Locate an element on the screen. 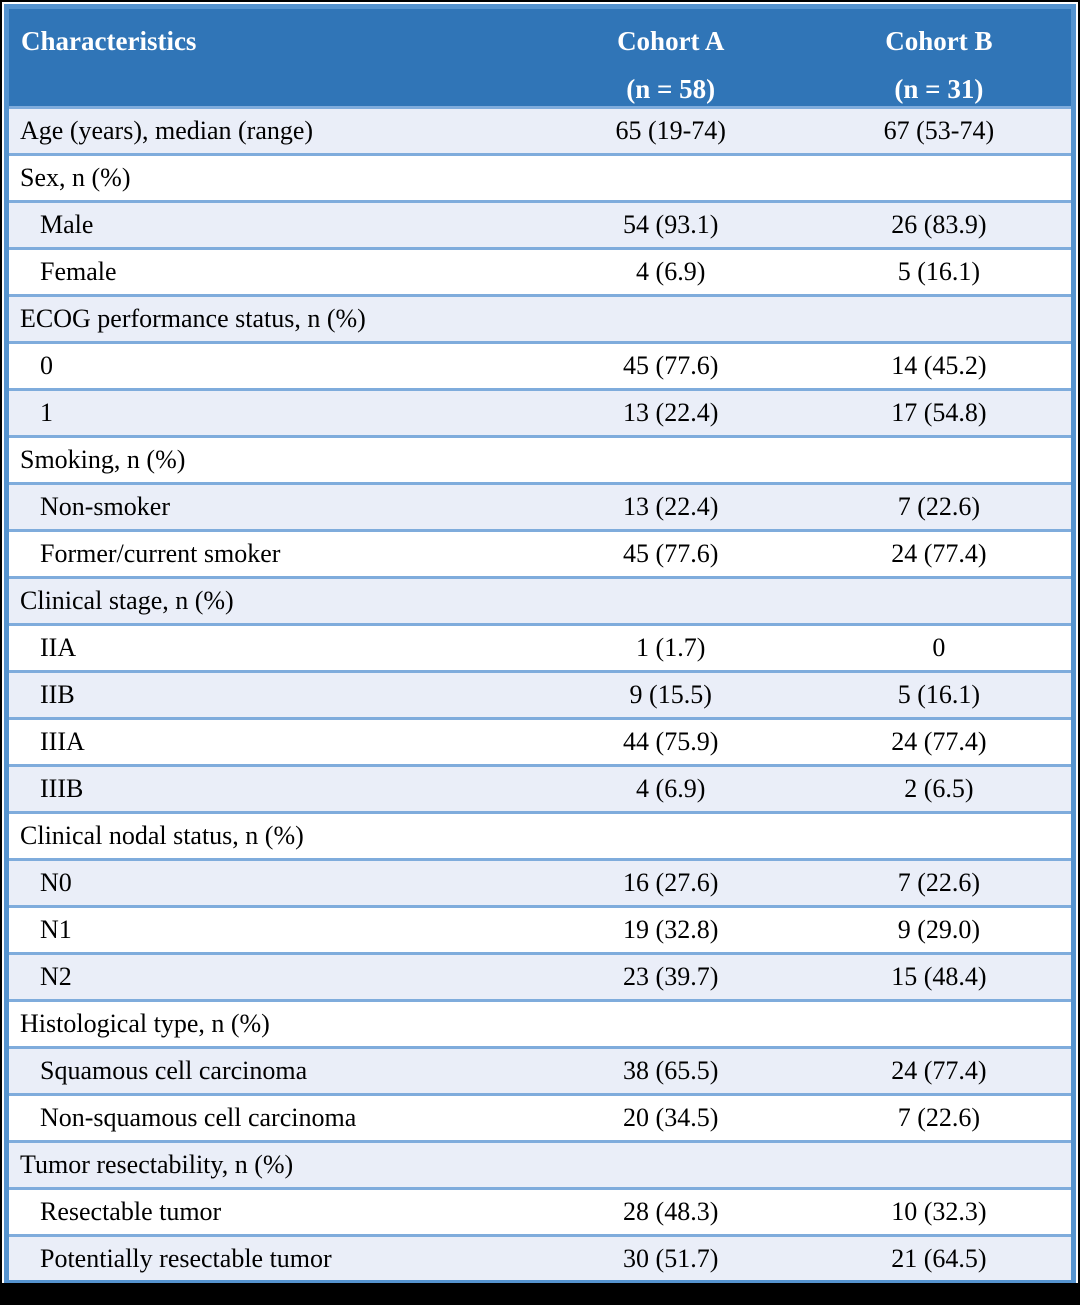  cohort-a-value: 23 (39.7) is located at coordinates (670, 976).